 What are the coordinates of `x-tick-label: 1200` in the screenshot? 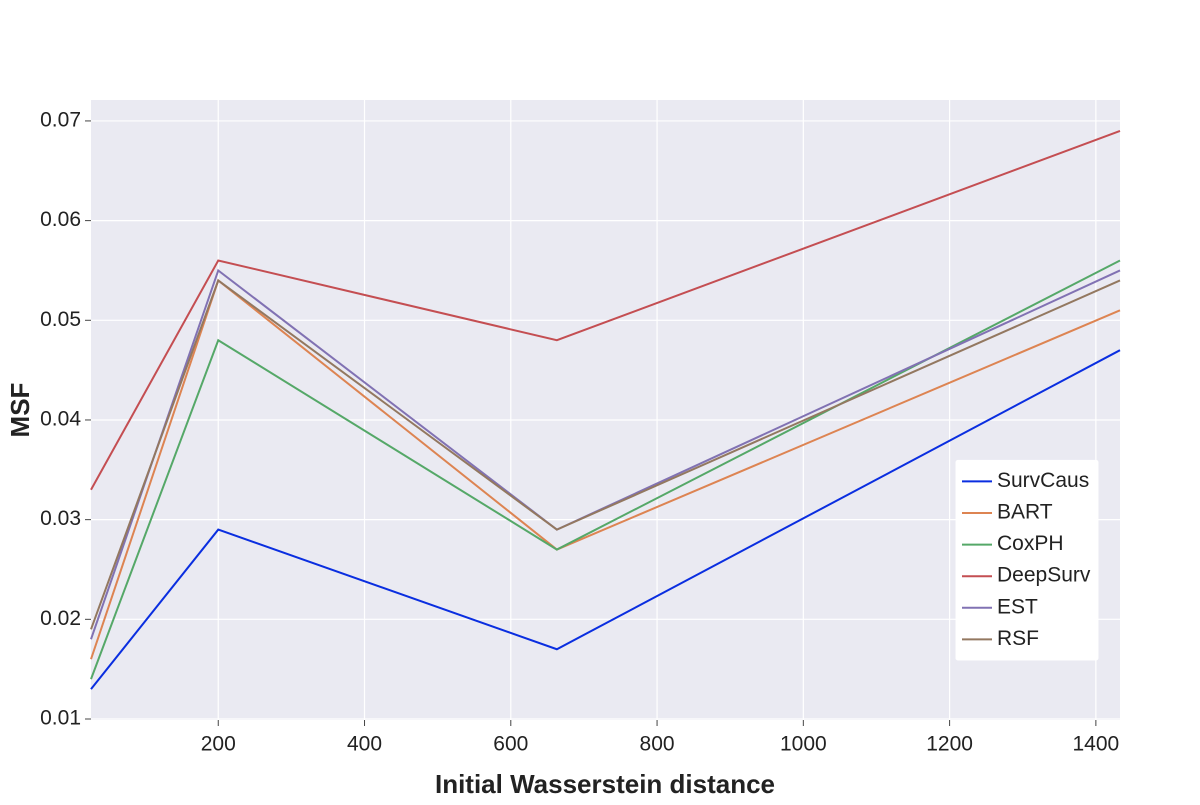 It's located at (949, 744).